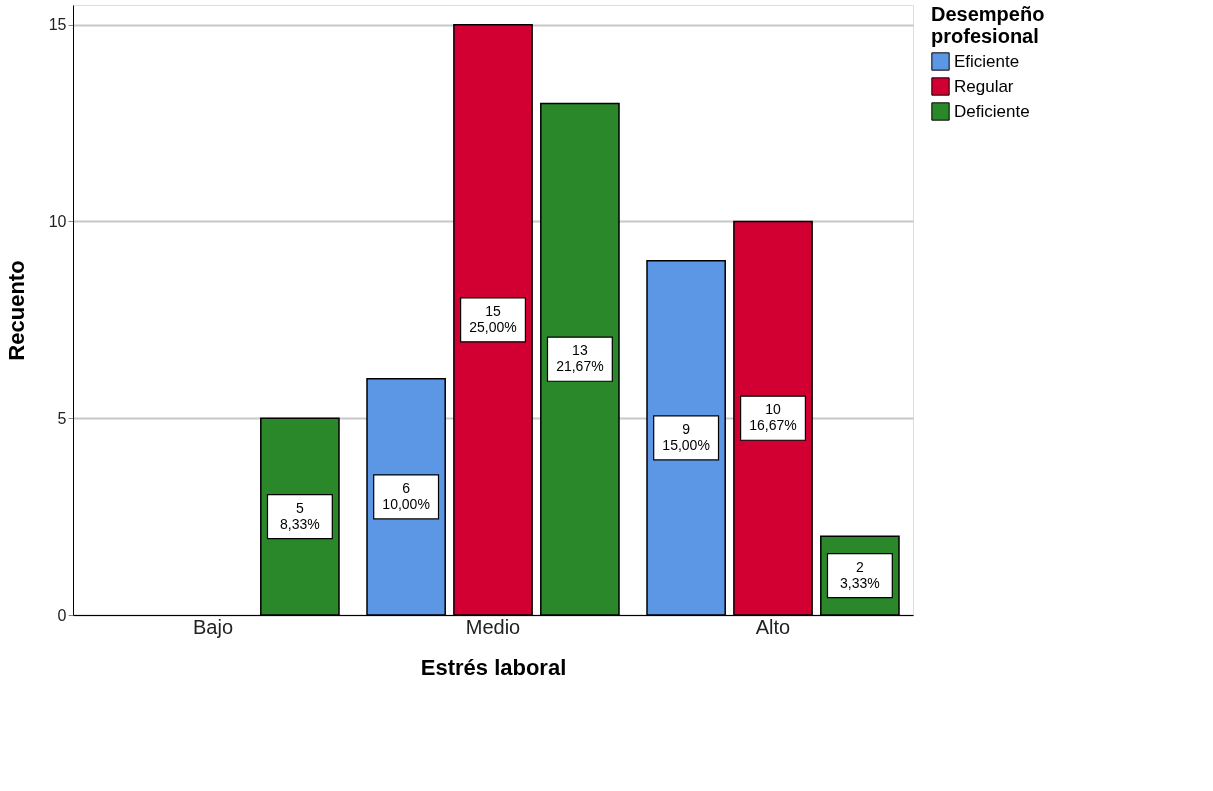  Describe the element at coordinates (493, 626) in the screenshot. I see `x-tick-label: Medio` at that location.